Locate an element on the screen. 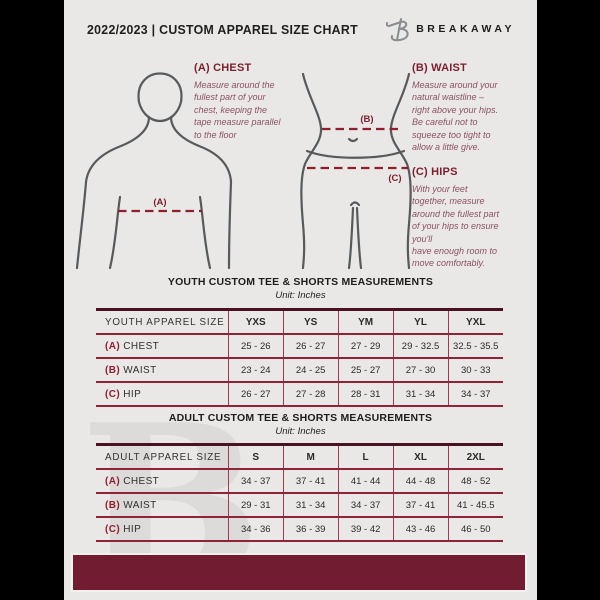 This screenshot has height=600, width=600. youth-table-unit: Unit: Inches is located at coordinates (300, 295).